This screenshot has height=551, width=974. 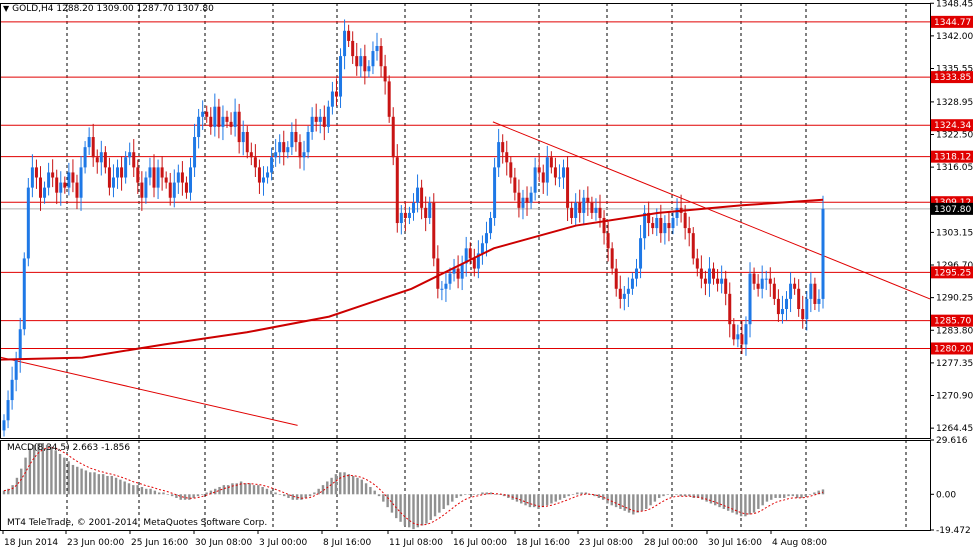 What do you see at coordinates (735, 543) in the screenshot?
I see `time-tick-label: 30 Jul 16:00` at bounding box center [735, 543].